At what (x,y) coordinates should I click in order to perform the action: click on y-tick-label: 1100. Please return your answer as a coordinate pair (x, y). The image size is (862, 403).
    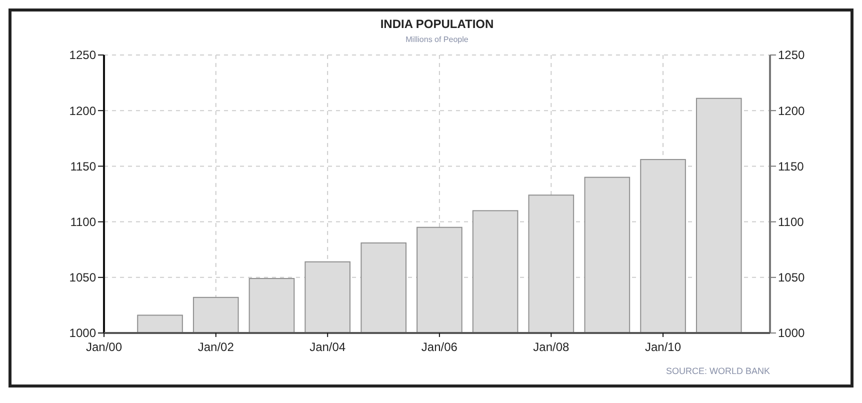
    Looking at the image, I should click on (83, 222).